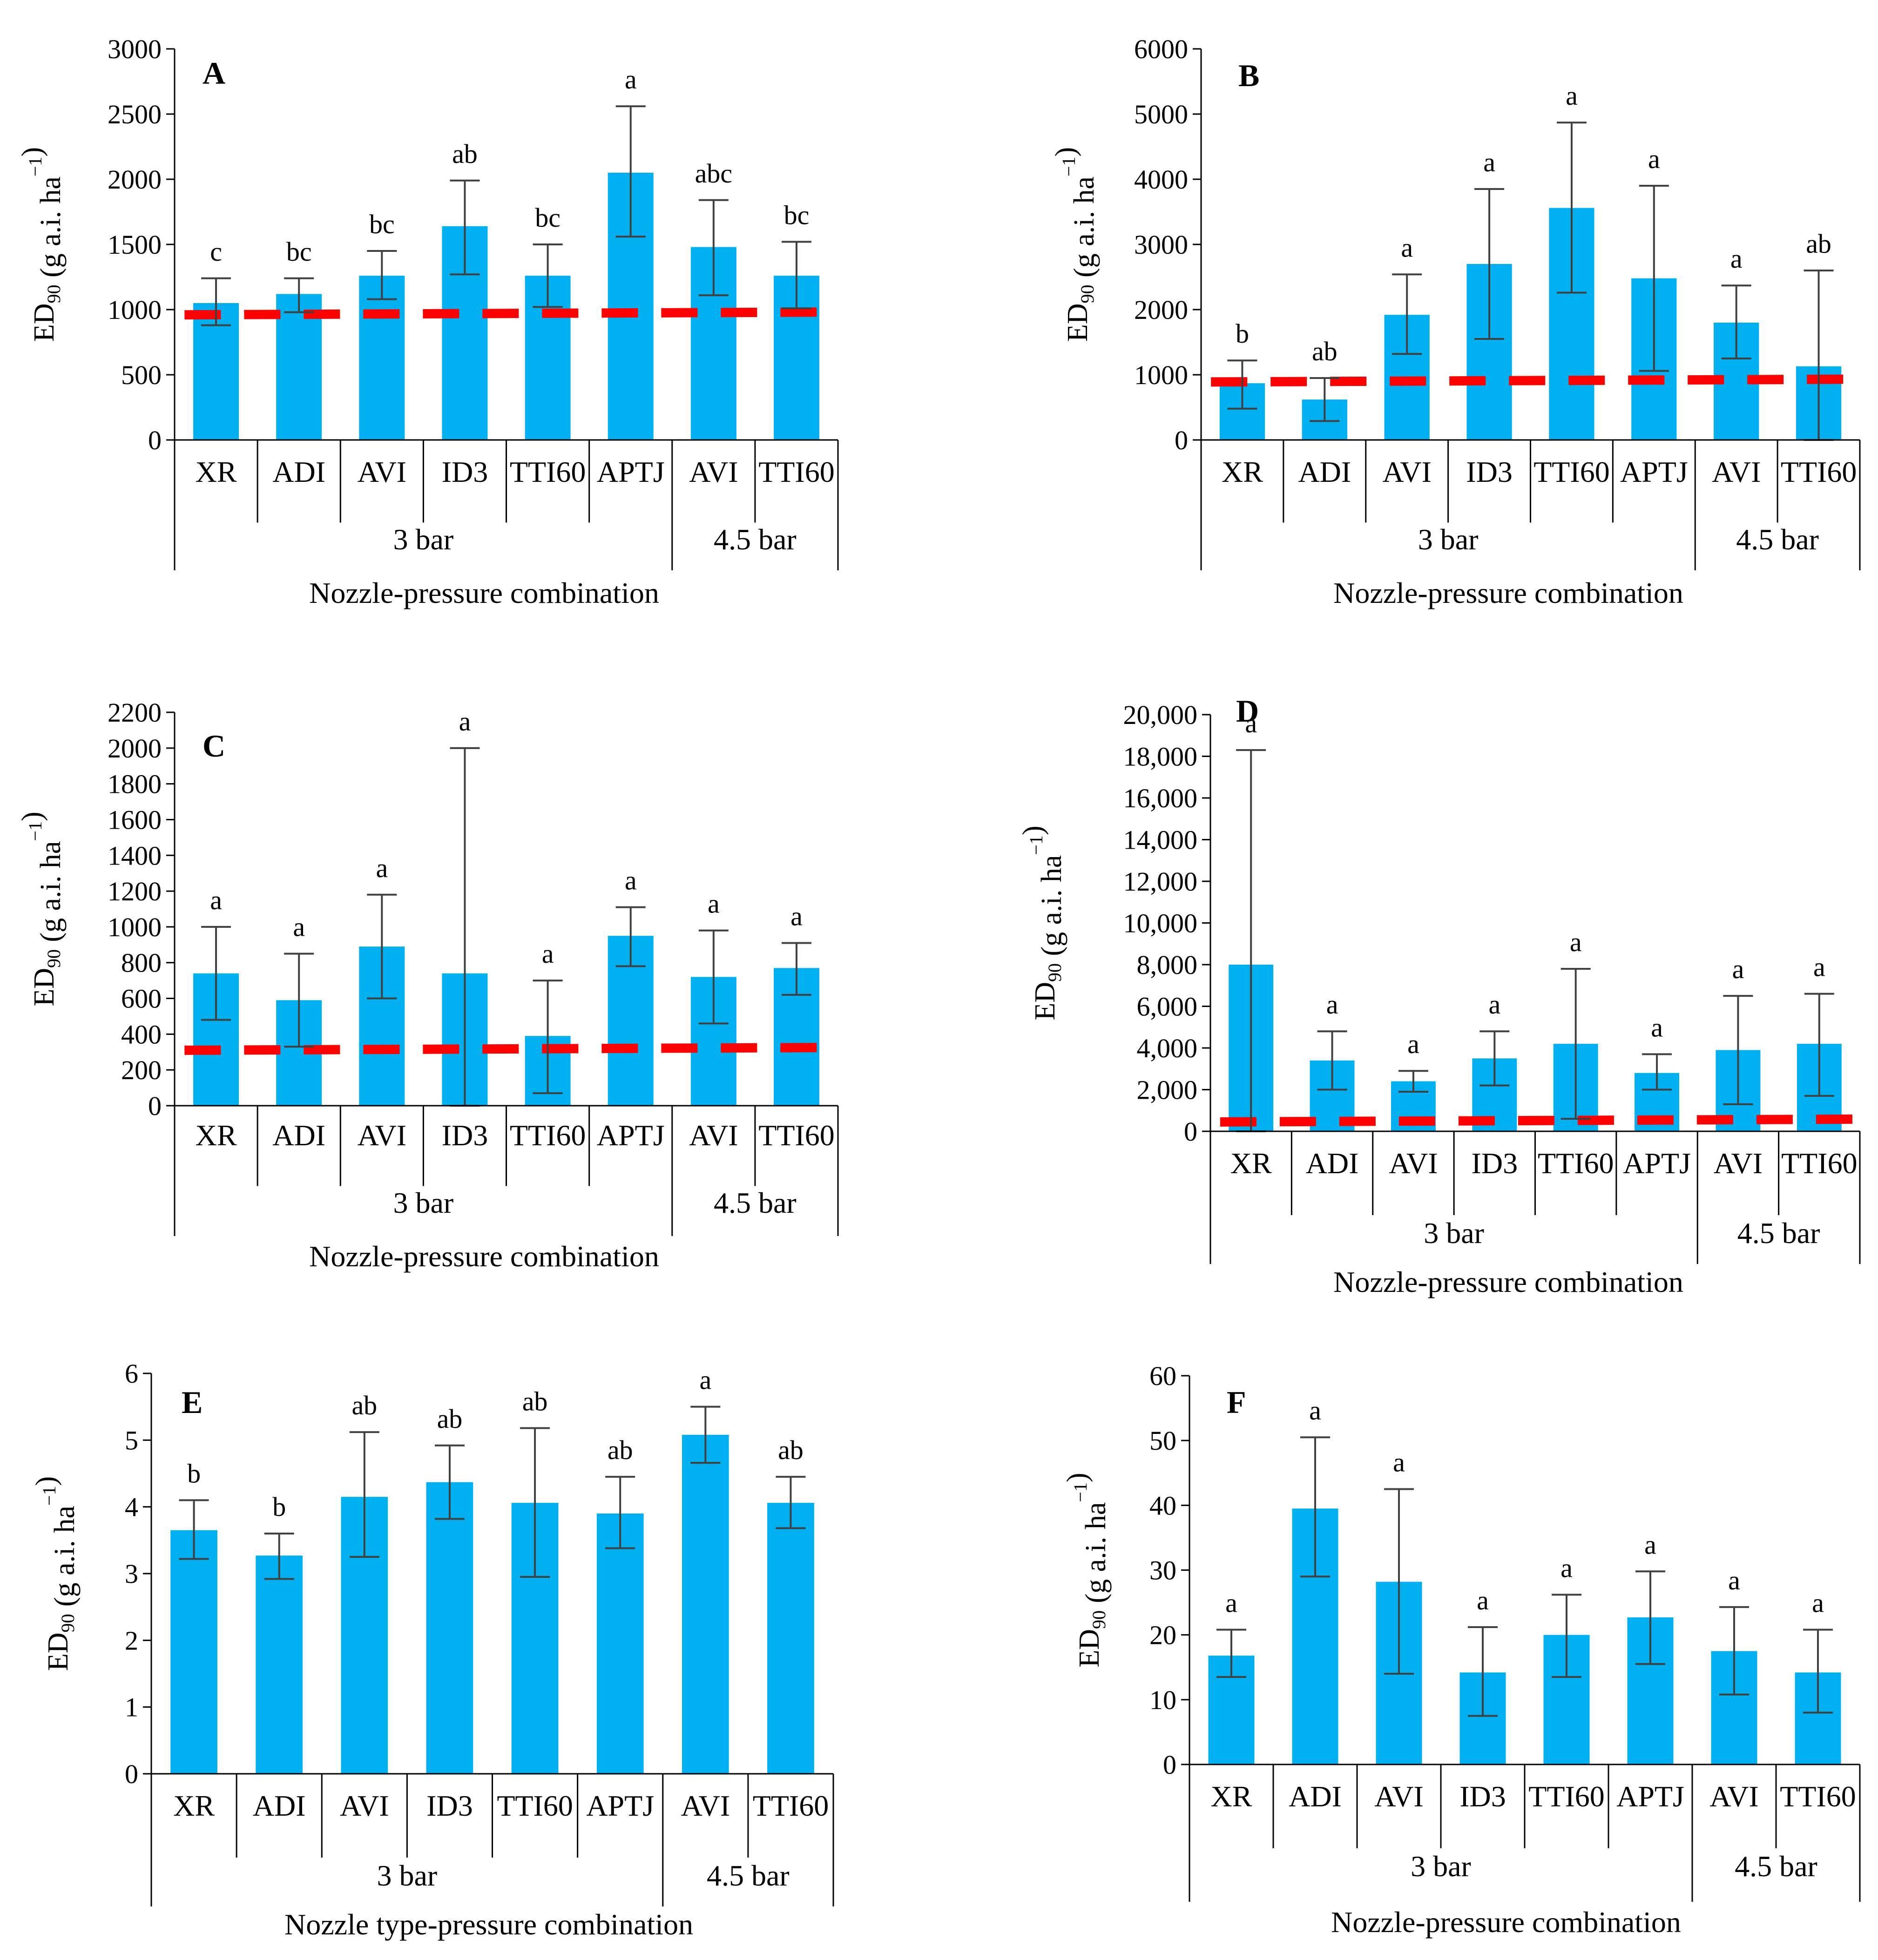 The height and width of the screenshot is (1960, 1878). Describe the element at coordinates (1168, 1090) in the screenshot. I see `panel-d-y-tick-label: 2,000` at that location.